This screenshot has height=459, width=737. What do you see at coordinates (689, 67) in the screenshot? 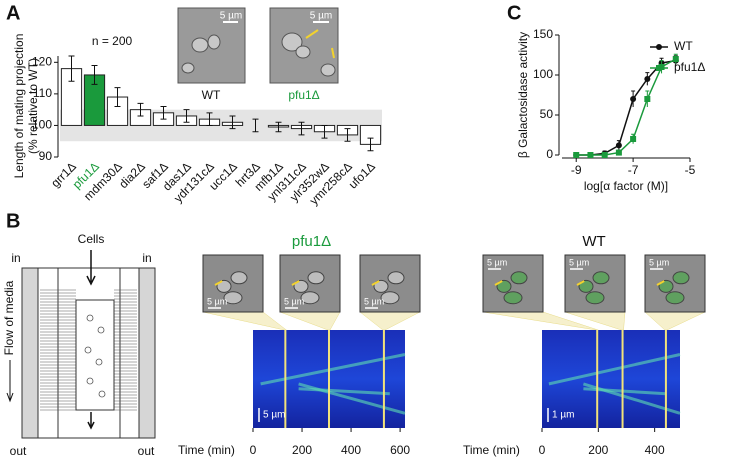
I see `legend-label: pfu1Δ` at bounding box center [689, 67].